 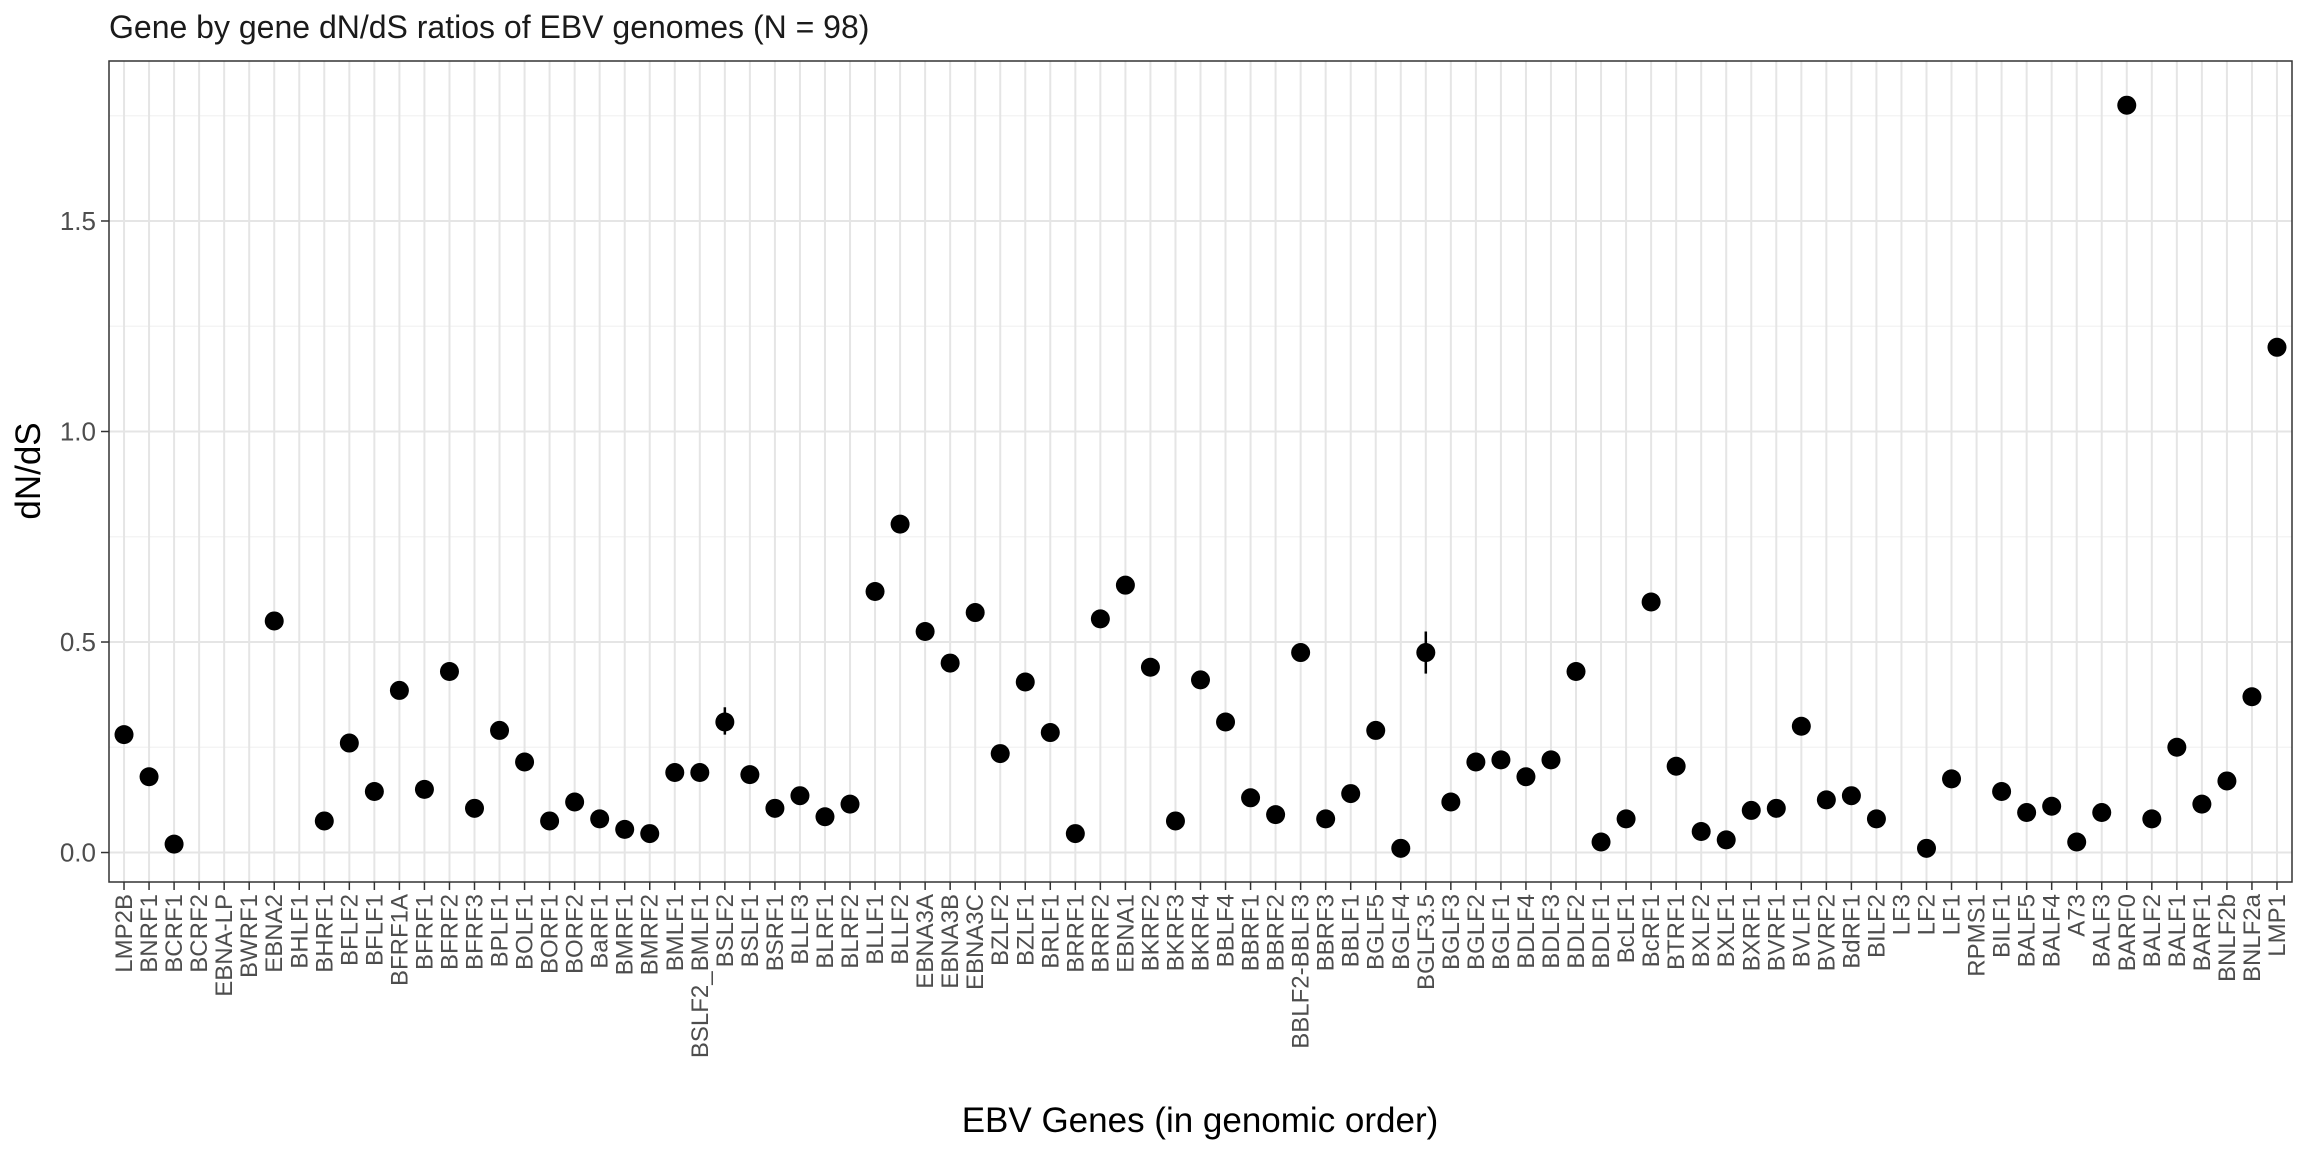 I want to click on x-axis-title: EBV Genes (in genomic order), so click(x=1200, y=1120).